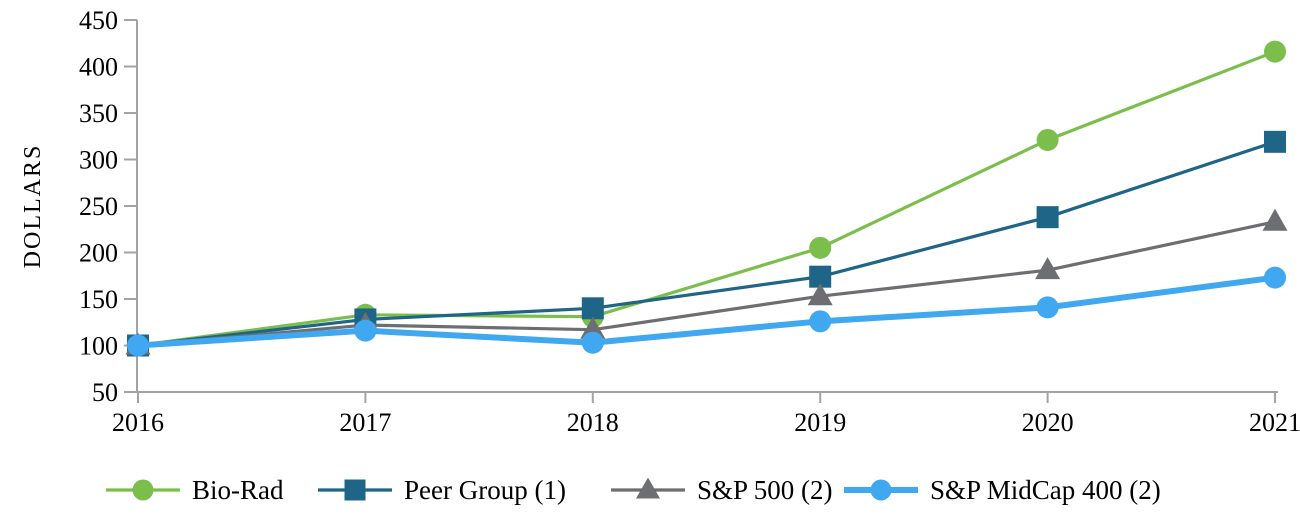  Describe the element at coordinates (98, 20) in the screenshot. I see `y-tick-label: 450` at that location.